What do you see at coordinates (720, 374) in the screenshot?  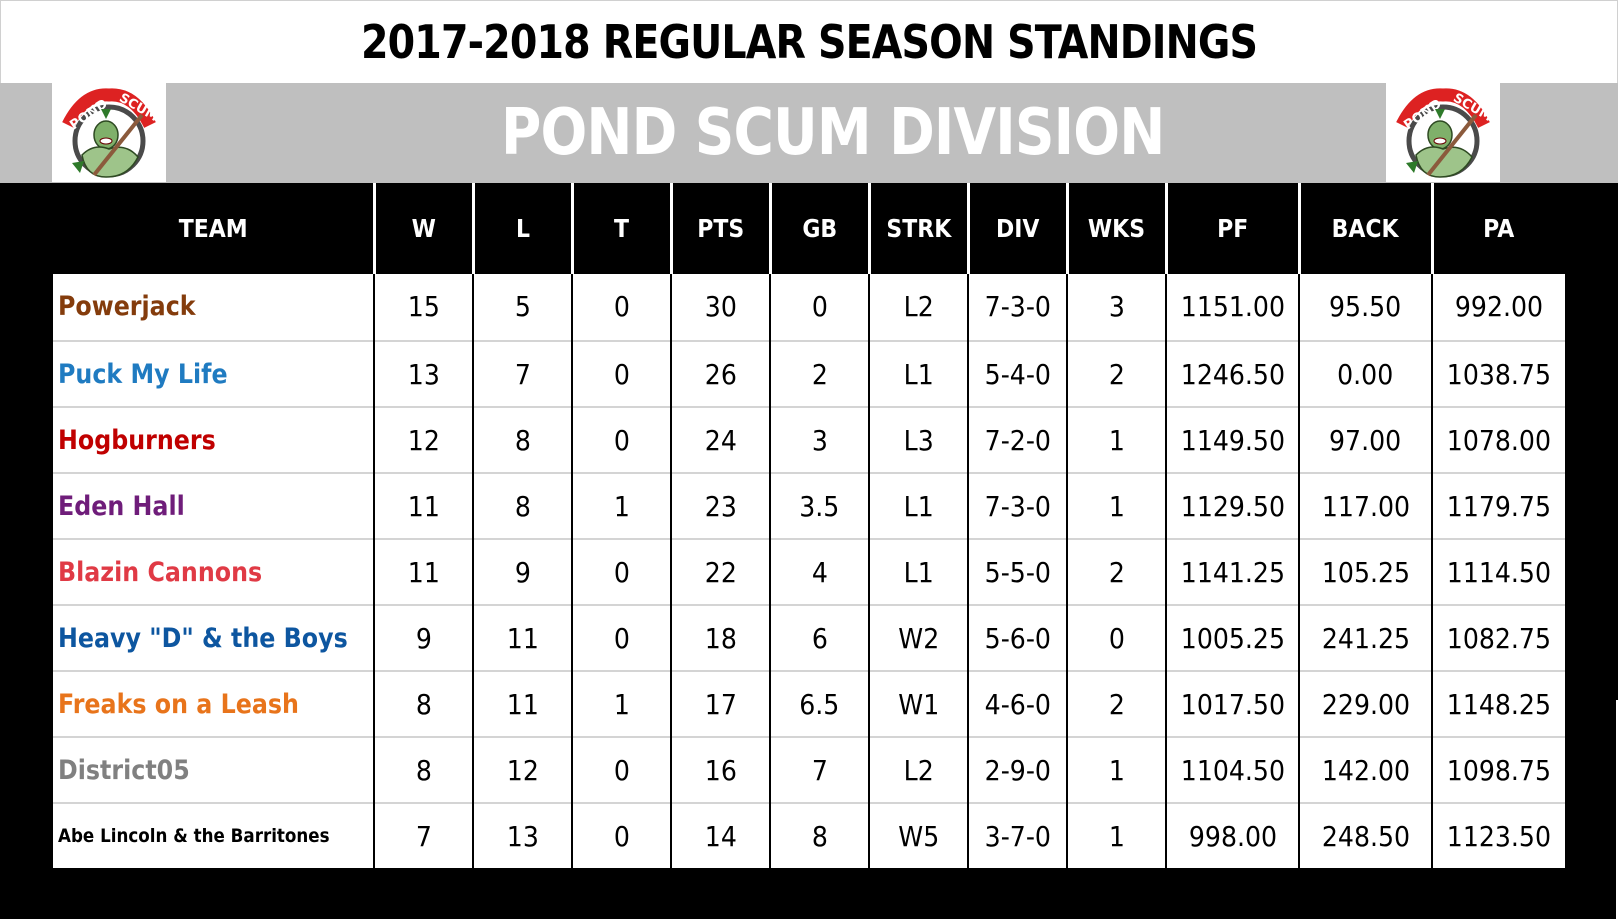 I see `value-pts: 26` at bounding box center [720, 374].